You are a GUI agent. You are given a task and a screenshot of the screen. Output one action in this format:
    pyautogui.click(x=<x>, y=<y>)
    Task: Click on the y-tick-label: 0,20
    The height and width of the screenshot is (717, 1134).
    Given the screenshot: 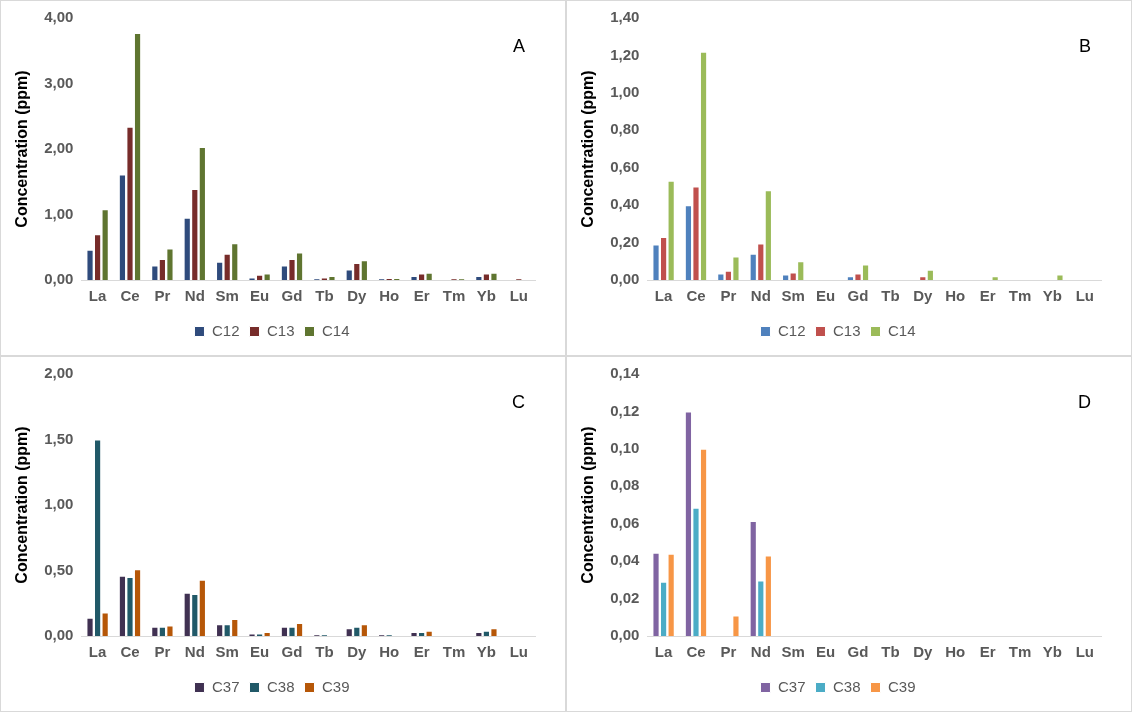 What is the action you would take?
    pyautogui.click(x=625, y=241)
    